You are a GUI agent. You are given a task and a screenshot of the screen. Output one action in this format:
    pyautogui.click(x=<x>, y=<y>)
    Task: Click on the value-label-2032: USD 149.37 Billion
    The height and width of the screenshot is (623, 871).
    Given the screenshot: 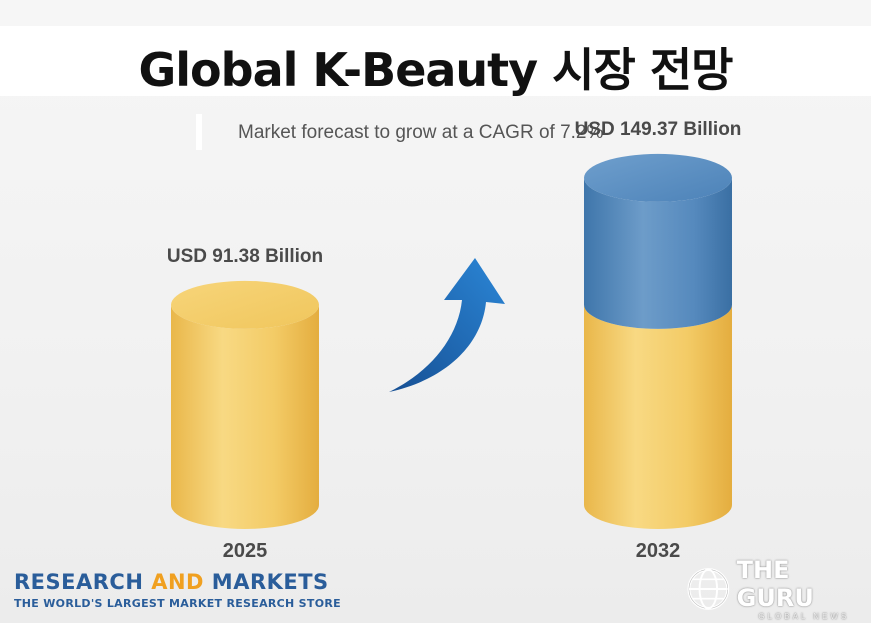 What is the action you would take?
    pyautogui.click(x=658, y=129)
    